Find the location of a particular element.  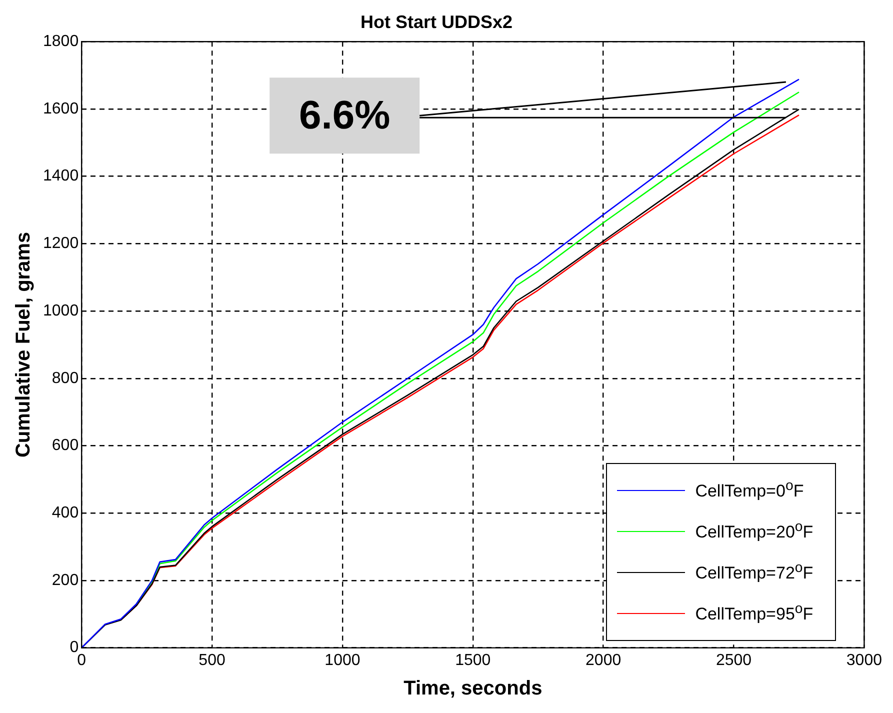

legend-label: CellTemp=20$^{o}$F is located at coordinates (754, 531).